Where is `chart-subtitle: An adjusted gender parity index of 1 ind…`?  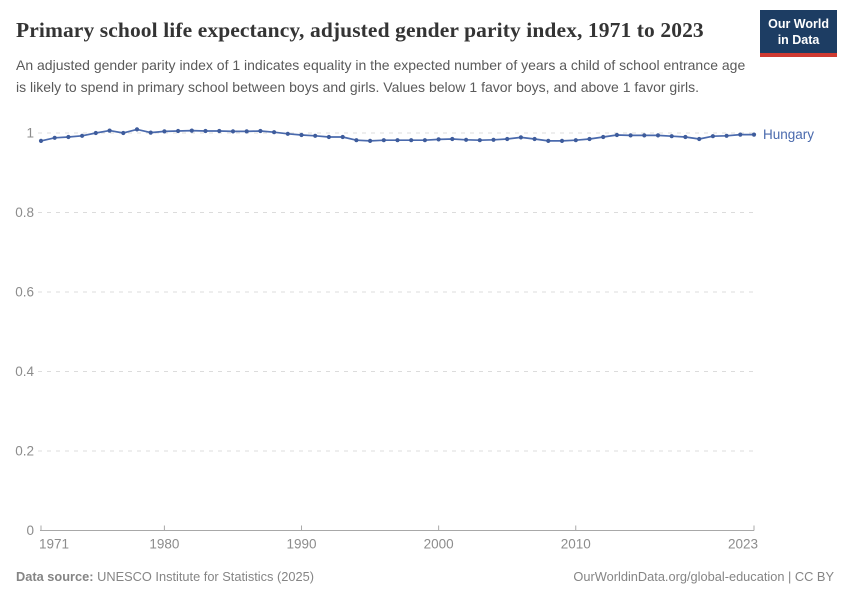
chart-subtitle: An adjusted gender parity index of 1 ind… is located at coordinates (381, 76).